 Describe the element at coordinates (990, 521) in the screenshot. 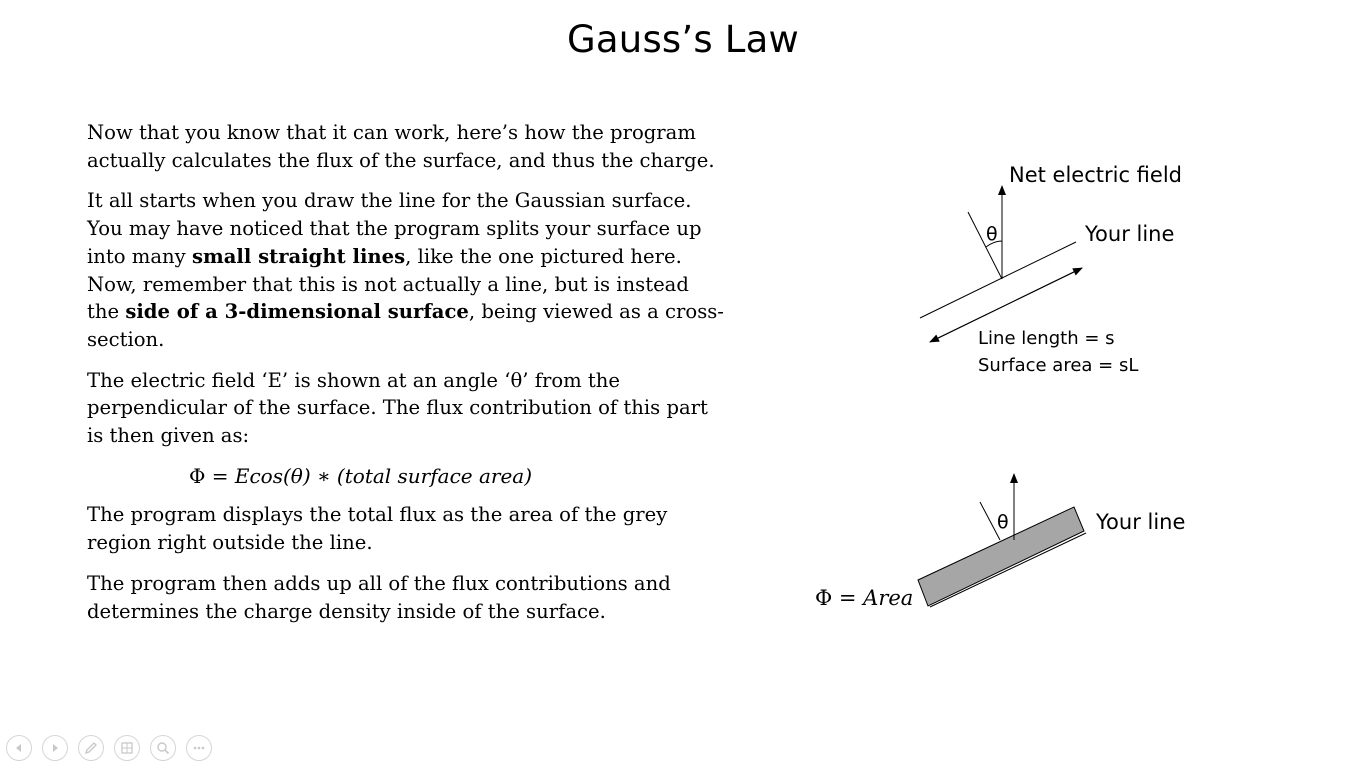

I see `normal-line-bottom` at that location.